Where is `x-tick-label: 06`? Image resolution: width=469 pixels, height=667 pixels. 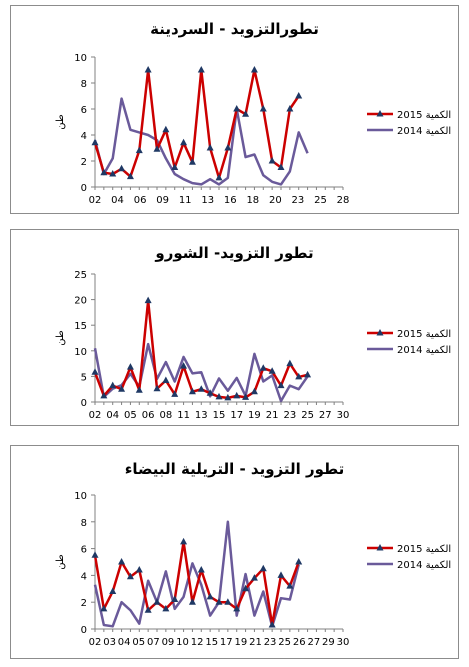
x-tick-label: 06 is located at coordinates (148, 415).